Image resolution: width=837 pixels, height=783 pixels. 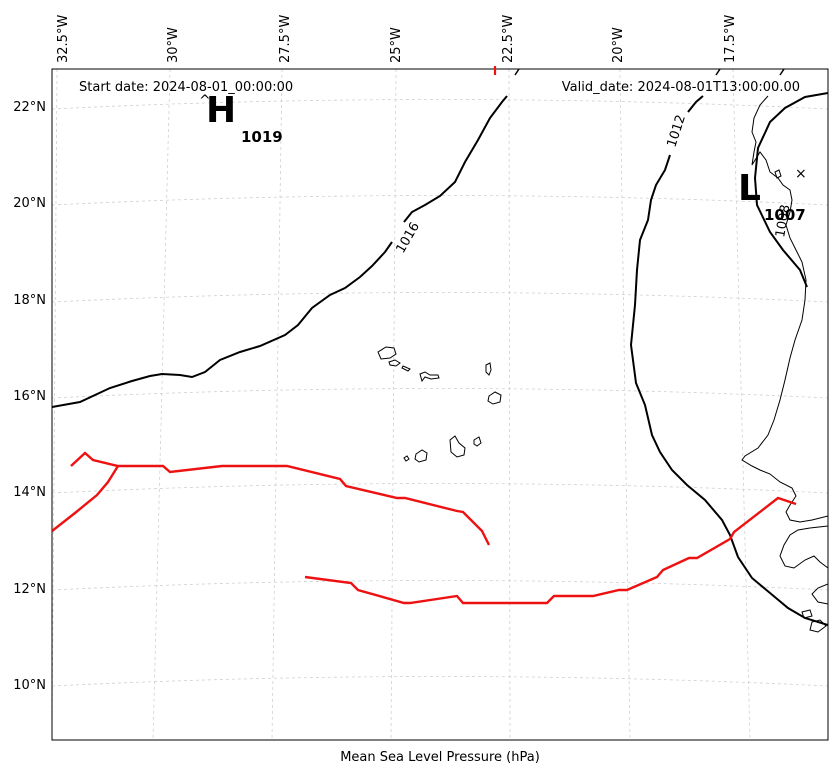 What do you see at coordinates (508, 39) in the screenshot?
I see `lon-label: 22.5°W` at bounding box center [508, 39].